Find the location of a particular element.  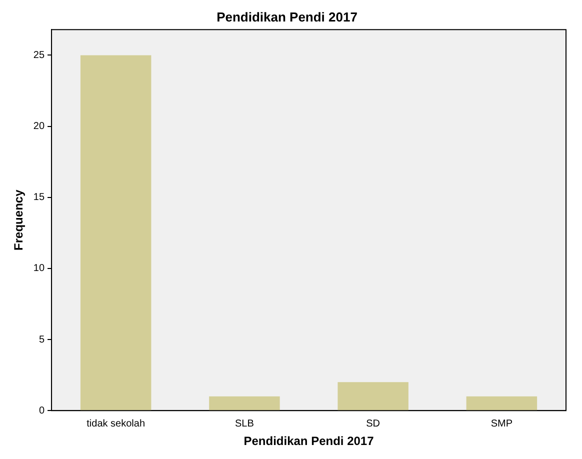

y-tick-label: 25 is located at coordinates (39, 55).